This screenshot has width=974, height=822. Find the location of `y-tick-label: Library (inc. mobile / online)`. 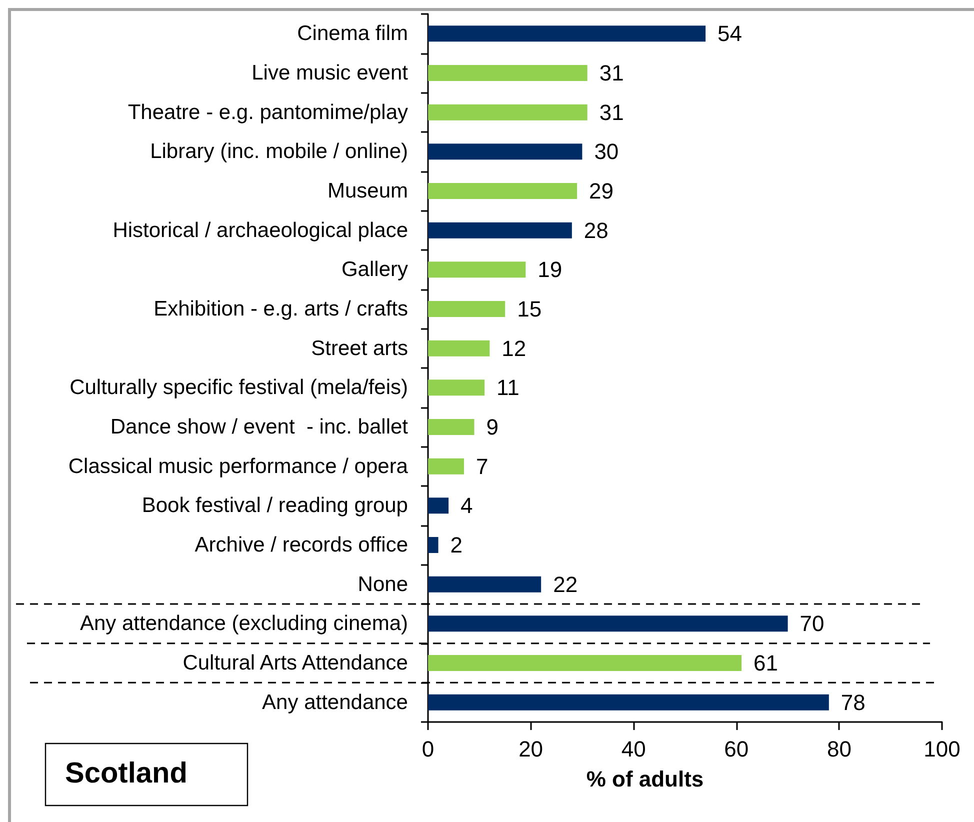

y-tick-label: Library (inc. mobile / online) is located at coordinates (279, 152).